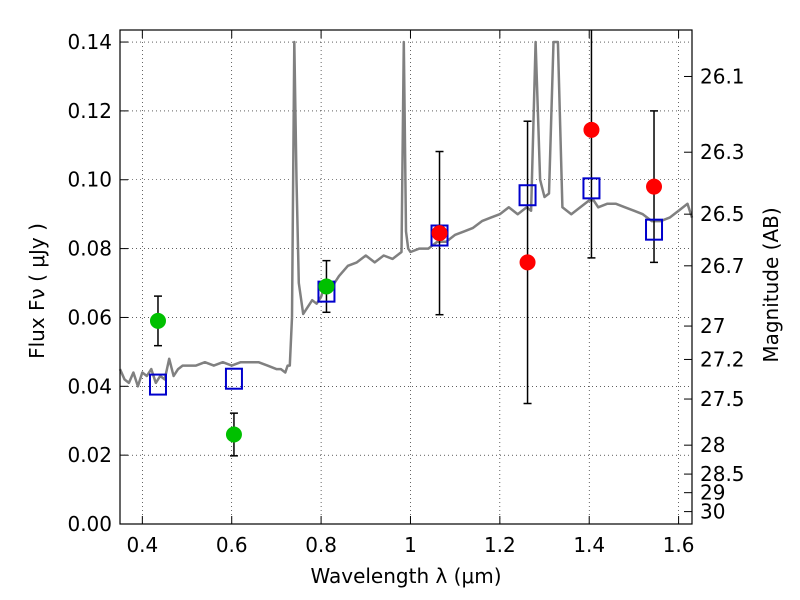  Describe the element at coordinates (410, 545) in the screenshot. I see `x-tick-label: 1` at that location.